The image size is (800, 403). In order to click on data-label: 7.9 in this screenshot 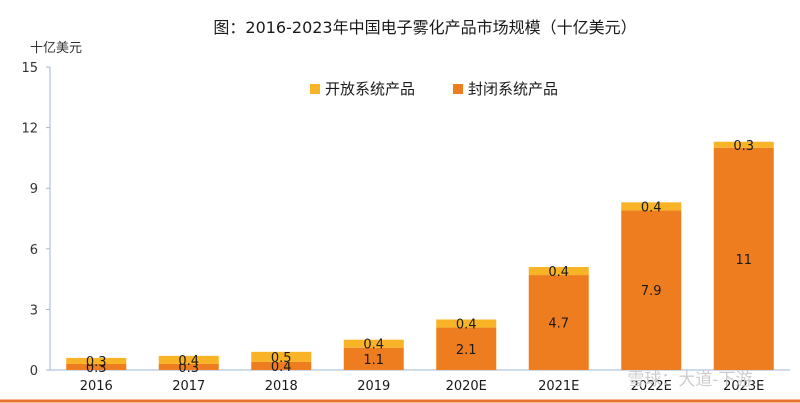, I will do `click(651, 291)`.